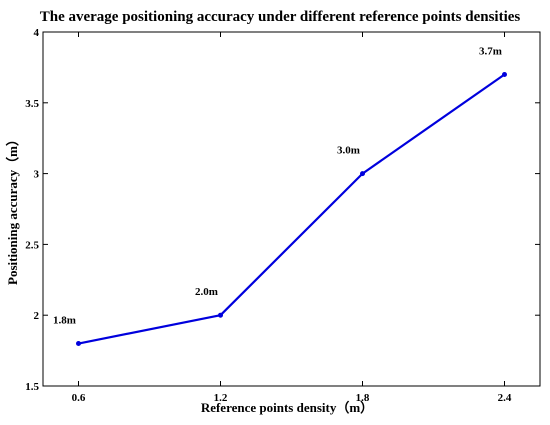  I want to click on data-label: 3.7m, so click(490, 51).